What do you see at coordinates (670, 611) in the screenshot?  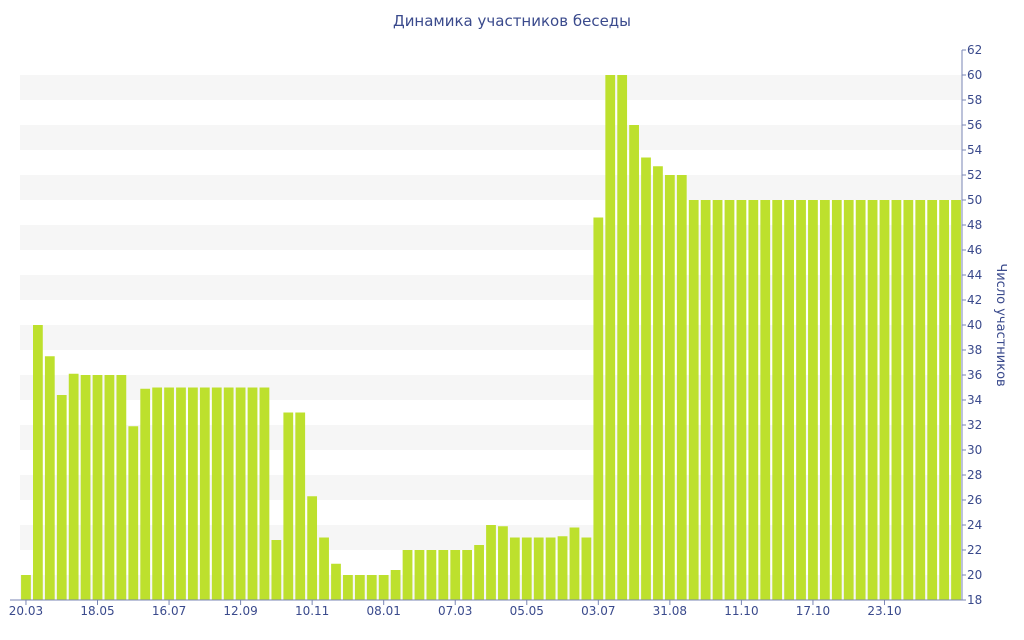 I see `x-tick-label: 31.08` at bounding box center [670, 611].